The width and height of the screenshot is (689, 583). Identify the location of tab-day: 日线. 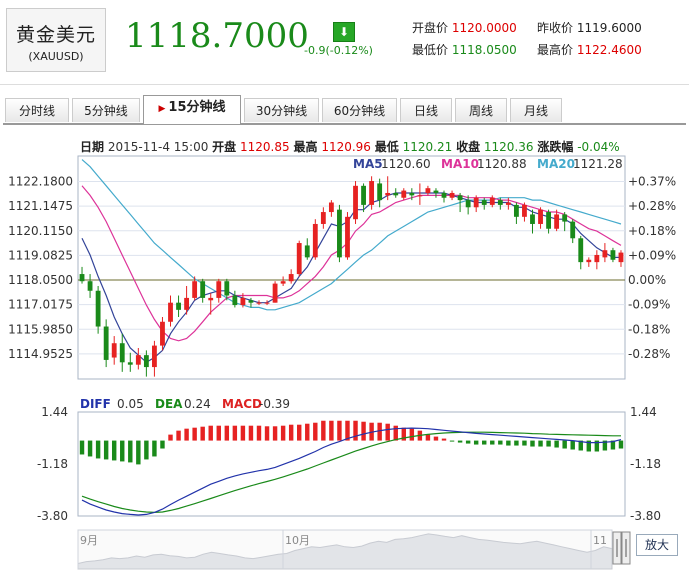
(426, 110).